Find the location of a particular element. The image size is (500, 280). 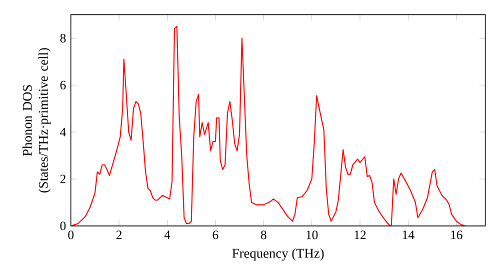

x-tick-label: 8 is located at coordinates (263, 235).